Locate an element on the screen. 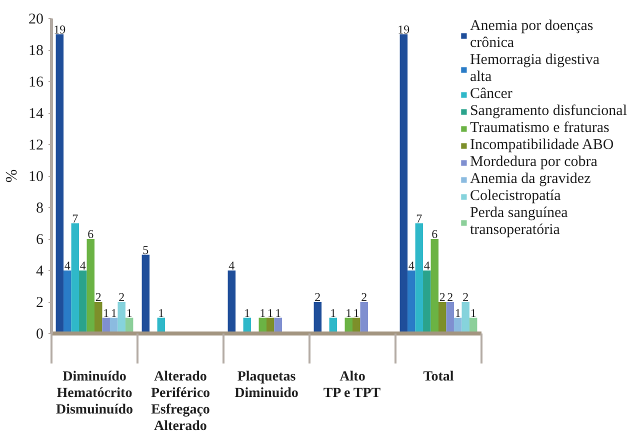  x-tick-label: Alto TP e TPT is located at coordinates (352, 385).